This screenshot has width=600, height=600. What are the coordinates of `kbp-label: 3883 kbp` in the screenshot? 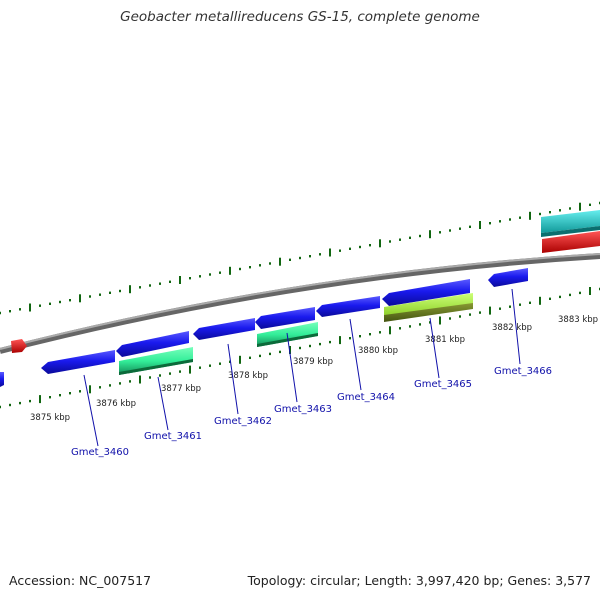 It's located at (578, 320).